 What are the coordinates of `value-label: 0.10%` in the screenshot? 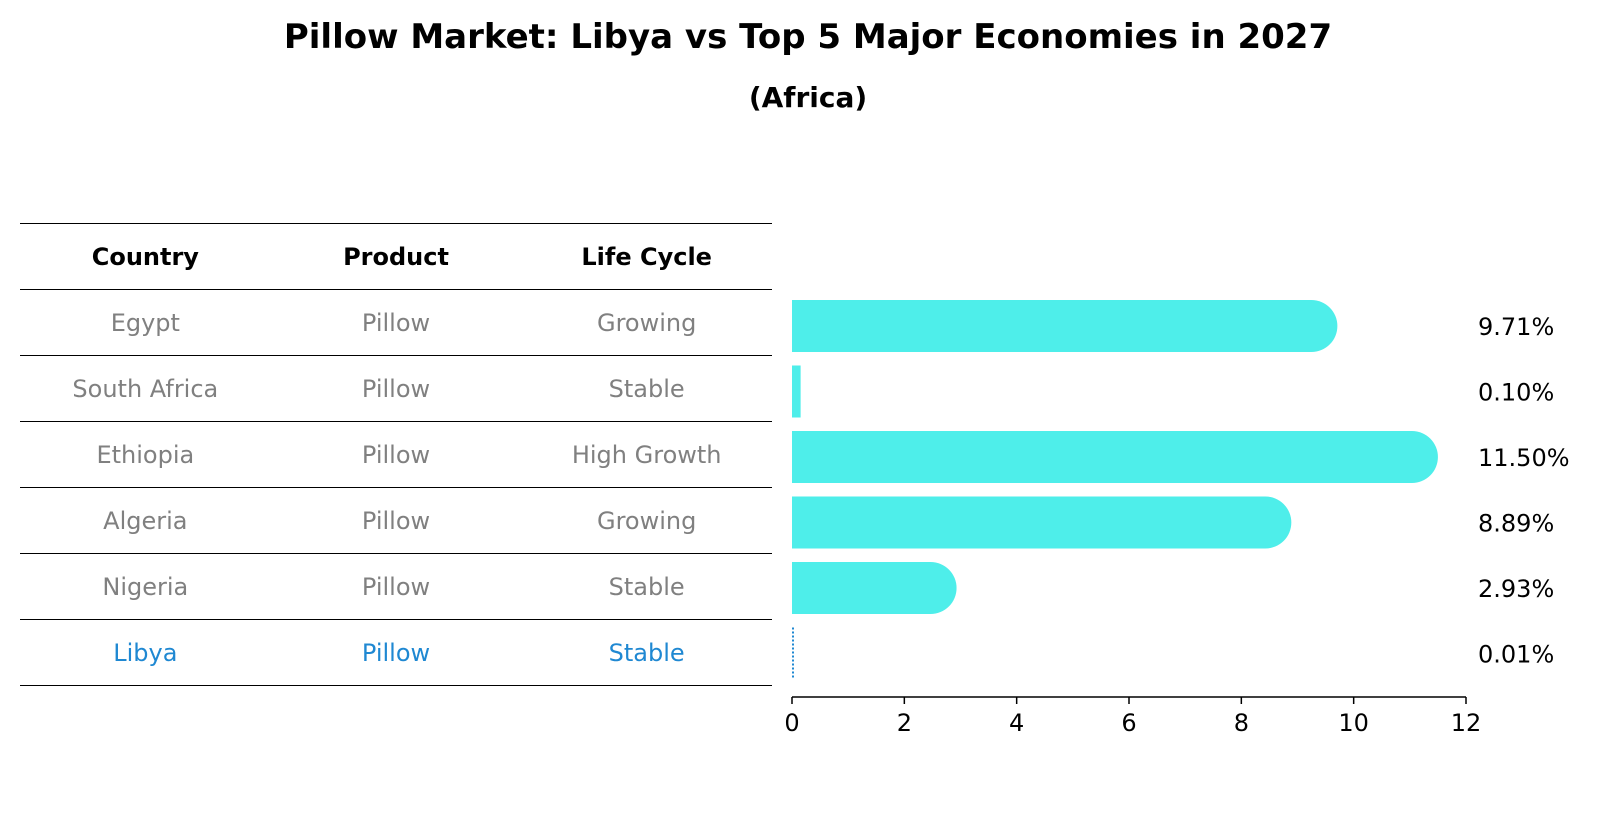 It's located at (1516, 393).